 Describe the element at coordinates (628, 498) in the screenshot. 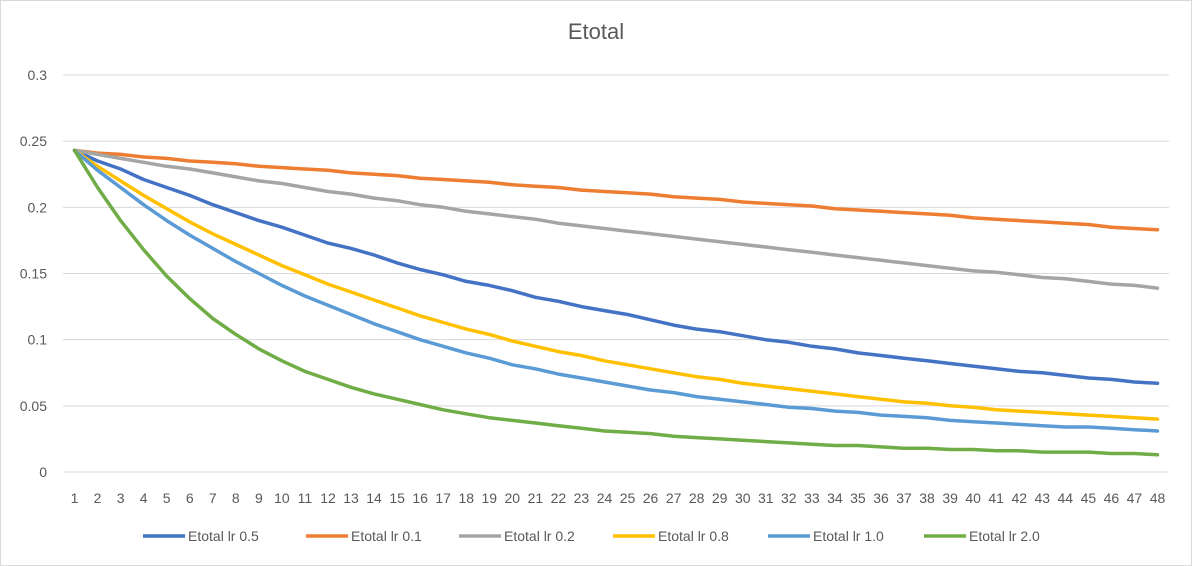

I see `x-tick-label: 25` at that location.